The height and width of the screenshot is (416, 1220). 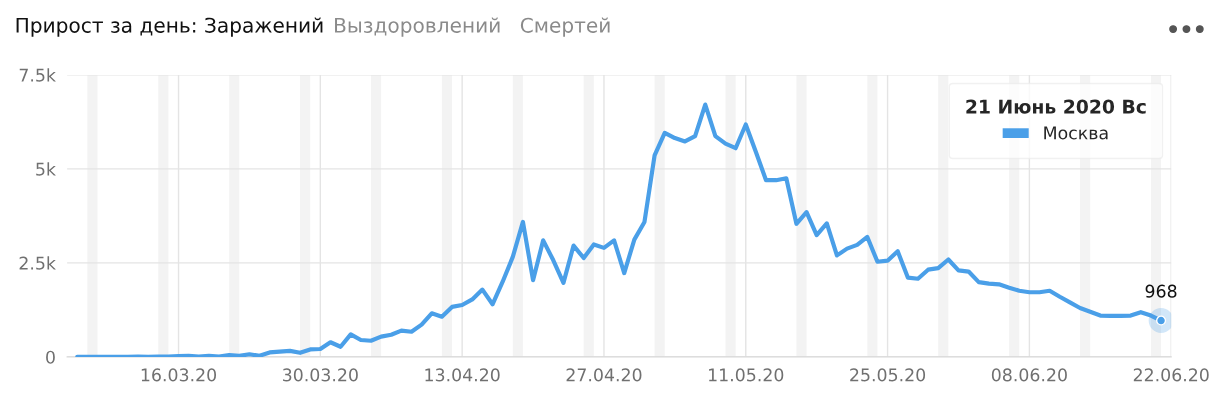 What do you see at coordinates (565, 27) in the screenshot?
I see `text: Смертей` at bounding box center [565, 27].